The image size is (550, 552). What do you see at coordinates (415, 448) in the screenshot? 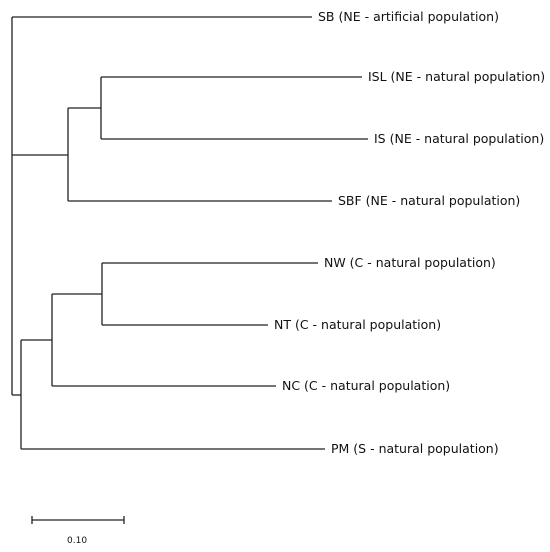
I see `leaf-label-pm: PM (S - natural population)` at bounding box center [415, 448].